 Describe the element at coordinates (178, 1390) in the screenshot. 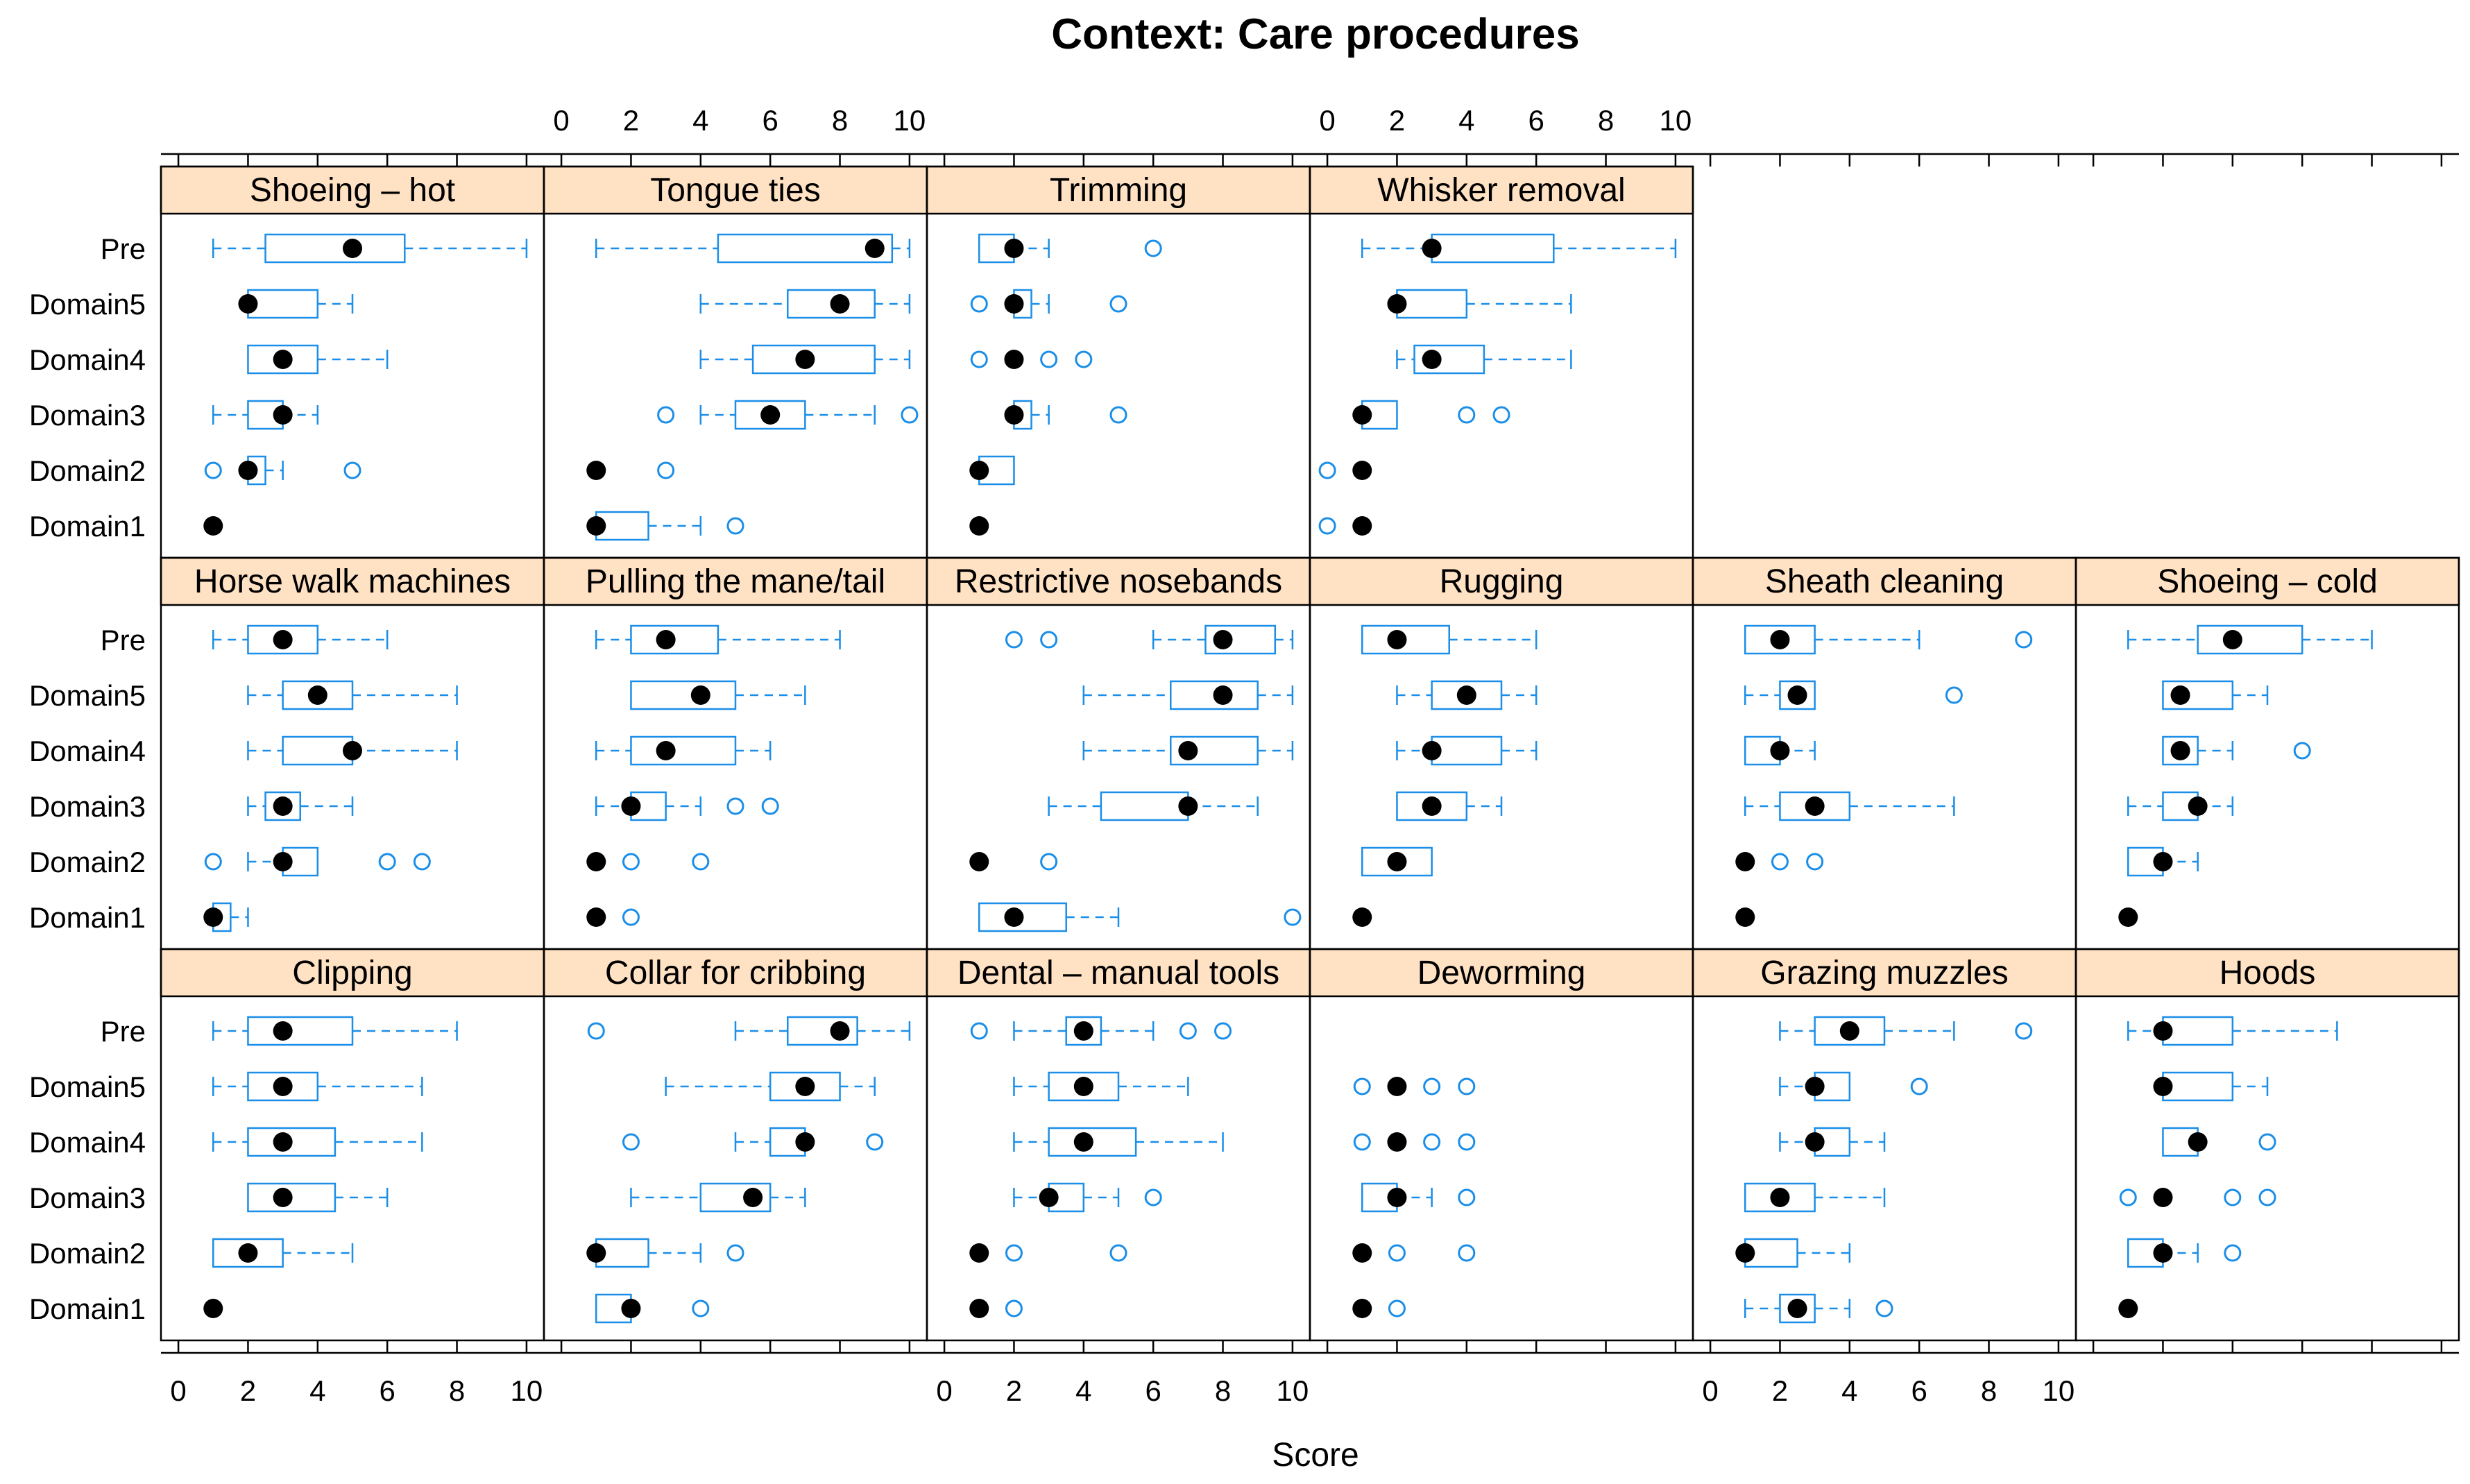

I see `tick-label-bottom: 0` at that location.